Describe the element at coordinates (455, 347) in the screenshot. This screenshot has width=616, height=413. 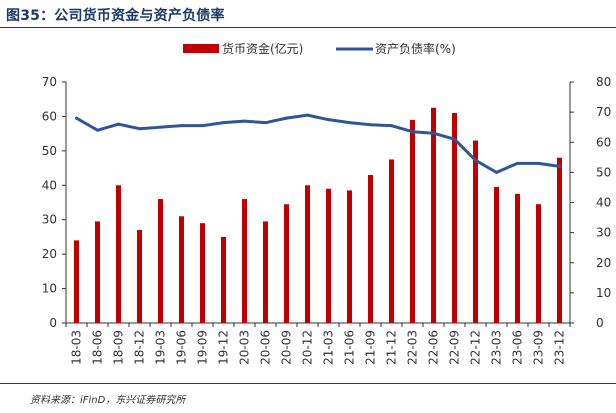
I see `x-tick-label: 22-09` at that location.